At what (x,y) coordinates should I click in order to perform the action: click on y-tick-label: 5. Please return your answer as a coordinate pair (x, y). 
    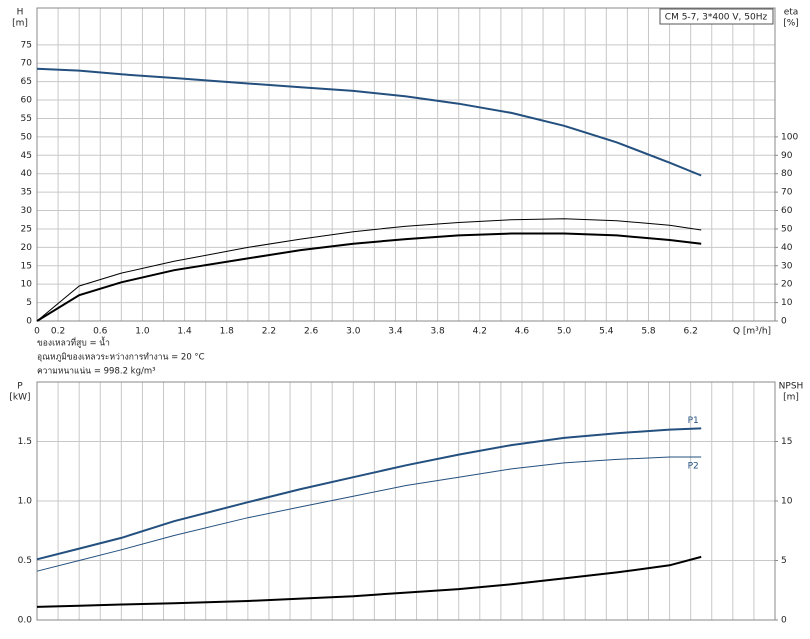
    Looking at the image, I should click on (29, 303).